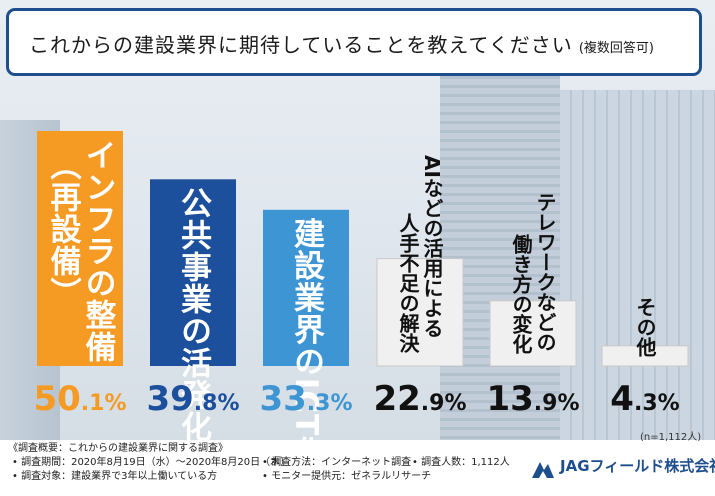 The width and height of the screenshot is (715, 496). Describe the element at coordinates (432, 246) in the screenshot. I see `bar-label: AIなどの活用による` at that location.